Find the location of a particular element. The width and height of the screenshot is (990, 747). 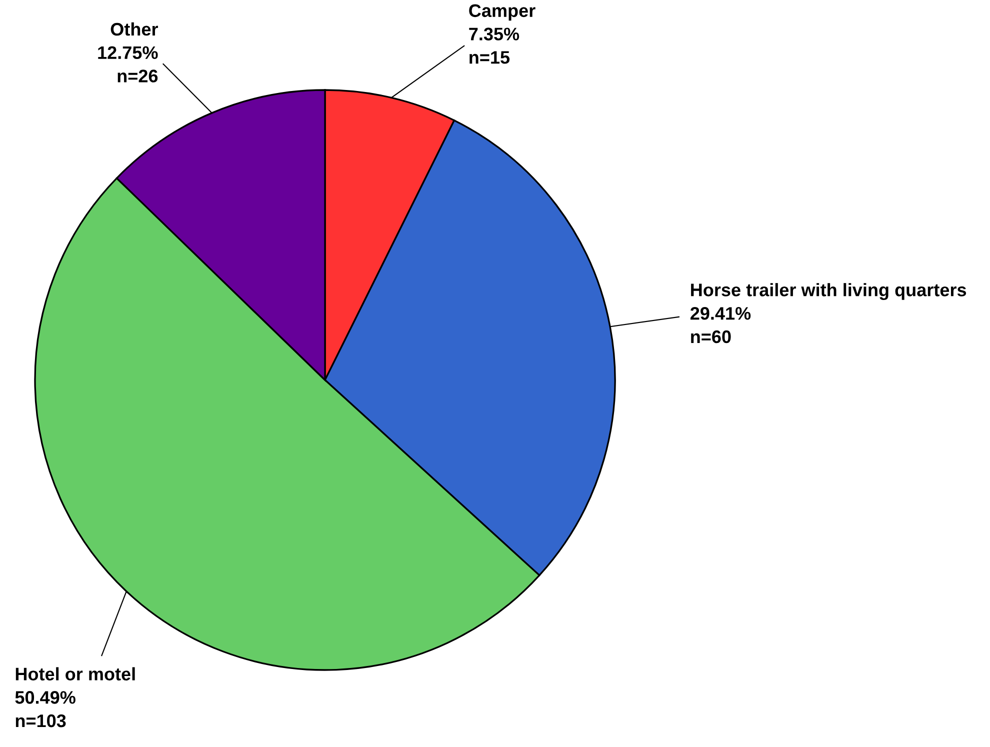

data-label: 29.41% n=60 is located at coordinates (720, 325).